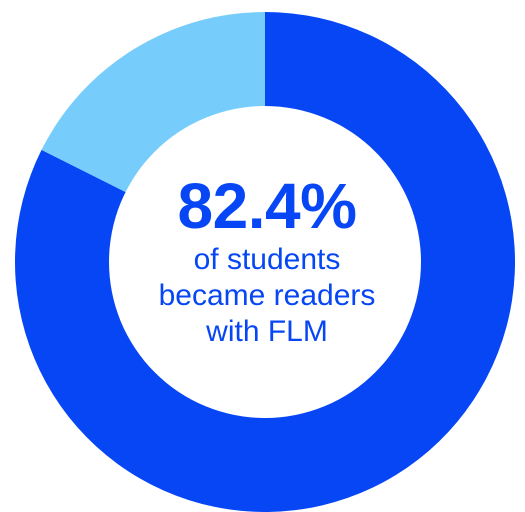  What do you see at coordinates (267, 206) in the screenshot?
I see `center-value: 82.4%` at bounding box center [267, 206].